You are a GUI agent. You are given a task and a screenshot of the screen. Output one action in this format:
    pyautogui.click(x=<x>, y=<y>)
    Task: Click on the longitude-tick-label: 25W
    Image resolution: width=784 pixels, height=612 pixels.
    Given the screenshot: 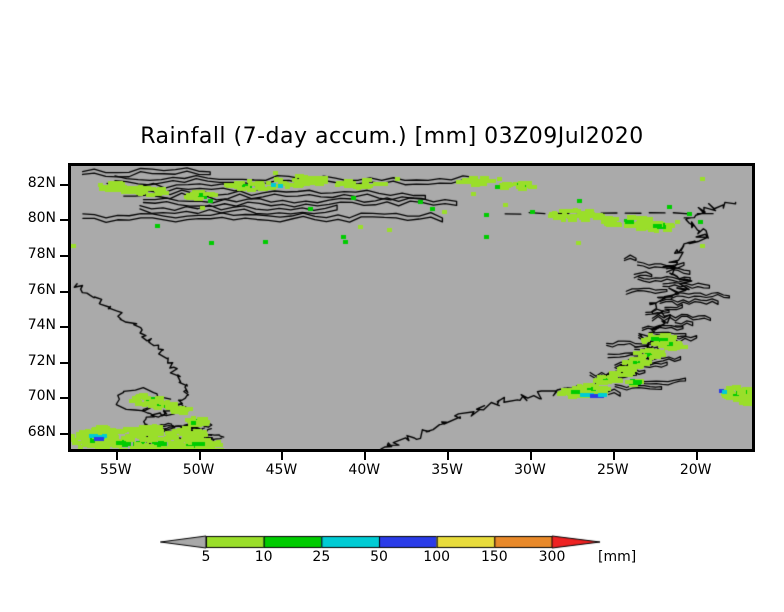 What is the action you would take?
    pyautogui.click(x=612, y=470)
    